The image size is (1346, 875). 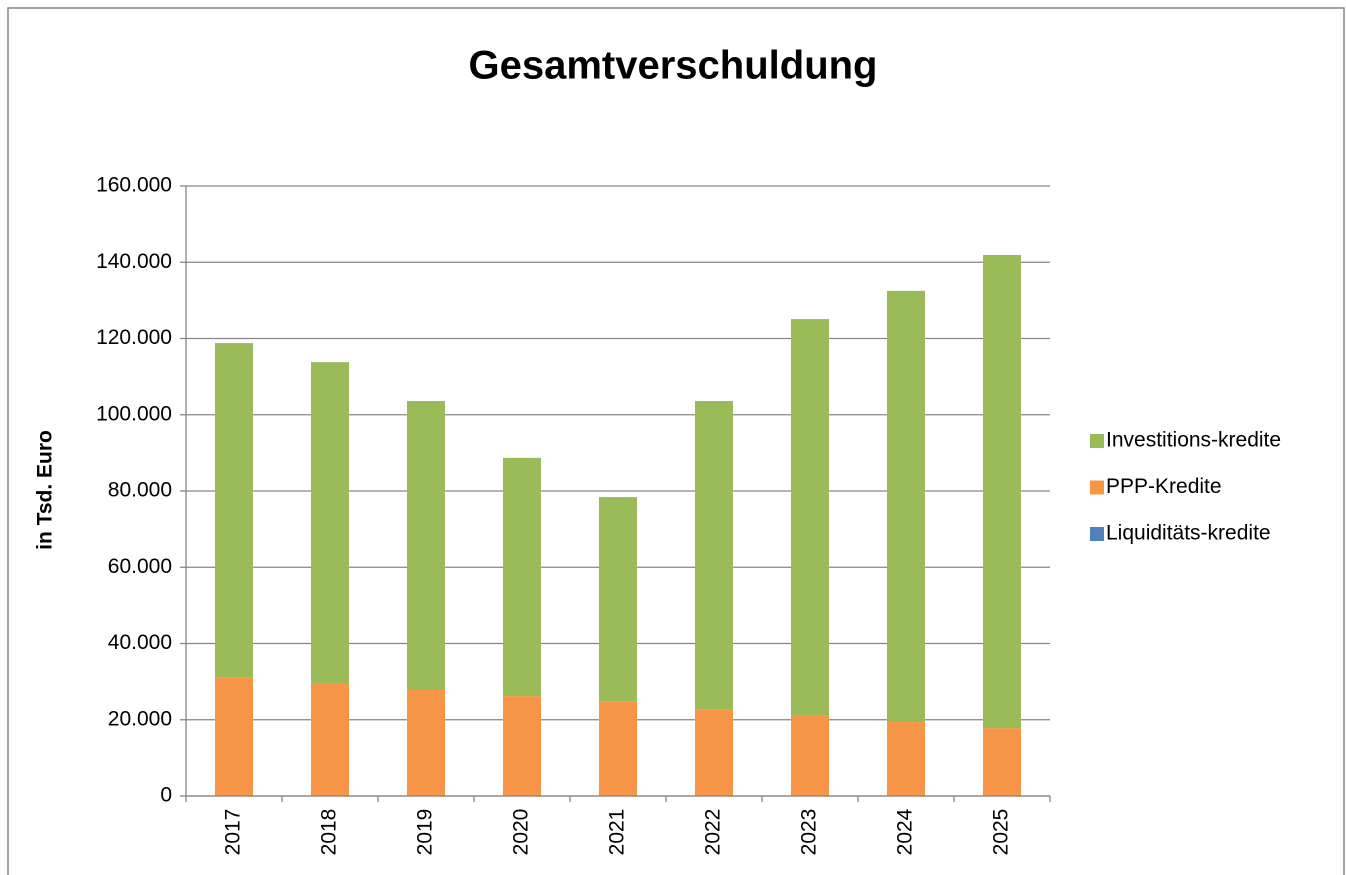 What do you see at coordinates (134, 413) in the screenshot?
I see `y-tick-label: 100.000` at bounding box center [134, 413].